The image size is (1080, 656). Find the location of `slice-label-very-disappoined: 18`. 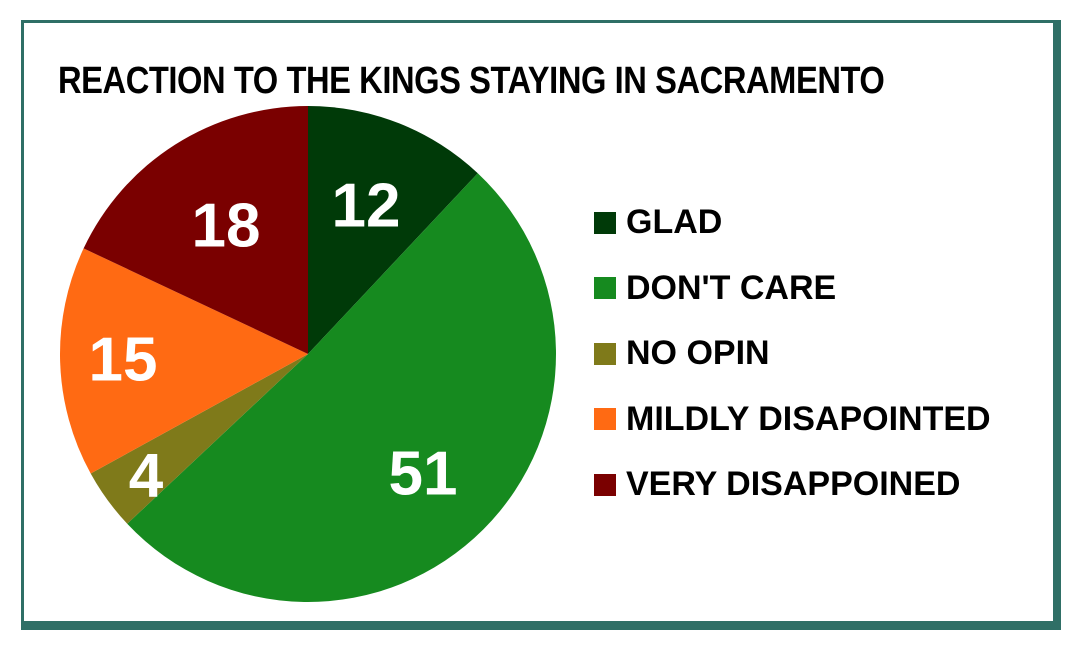

slice-label-very-disappoined: 18 is located at coordinates (226, 226).